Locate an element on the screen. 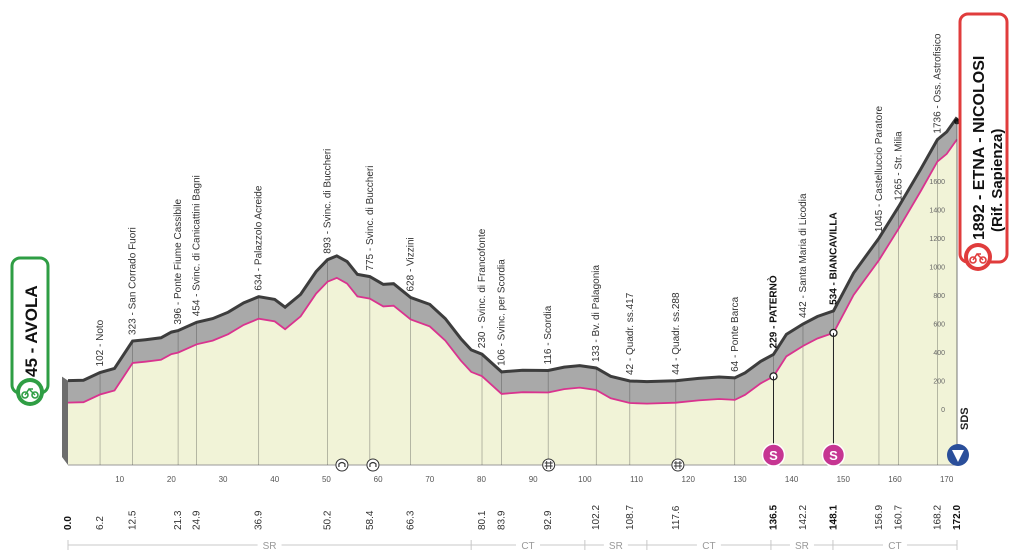 The image size is (1024, 558). finish-bike-icon is located at coordinates (978, 258).